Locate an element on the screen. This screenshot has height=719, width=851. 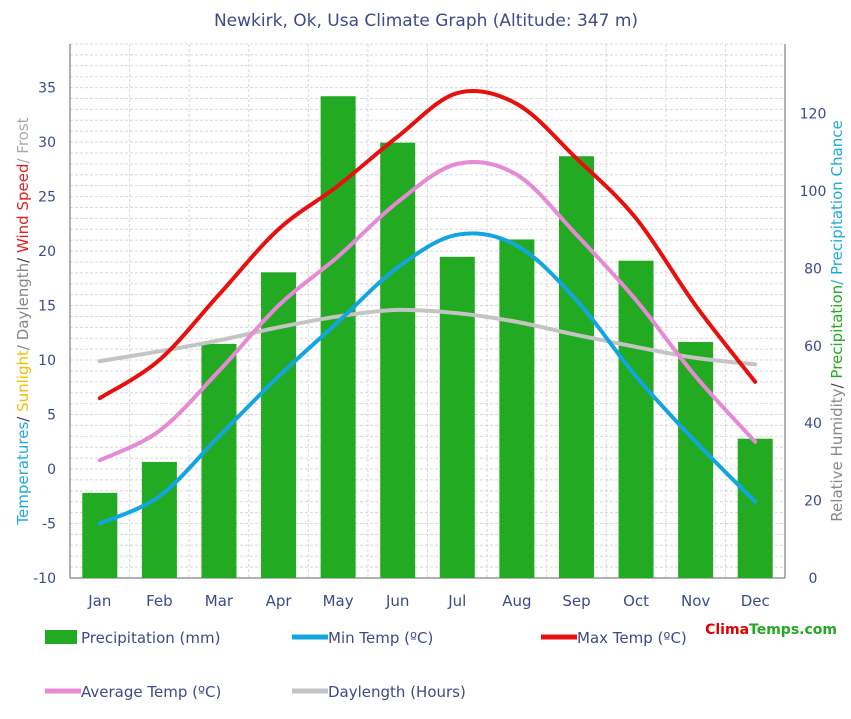
x-tick-jul: Jul is located at coordinates (456, 601).